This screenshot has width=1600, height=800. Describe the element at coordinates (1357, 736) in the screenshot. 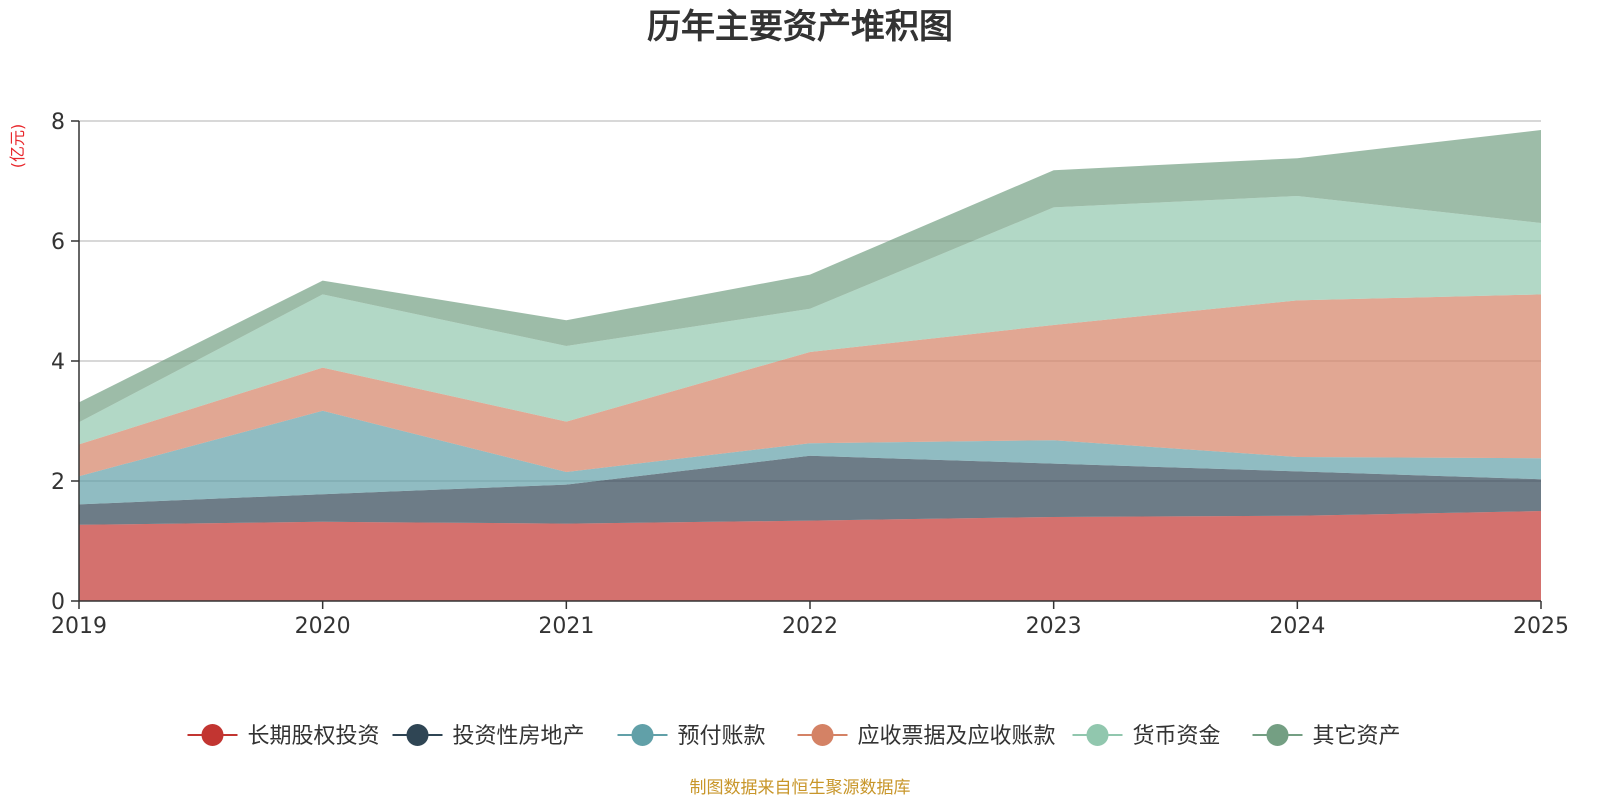

I see `legend-label: 其它资产` at that location.